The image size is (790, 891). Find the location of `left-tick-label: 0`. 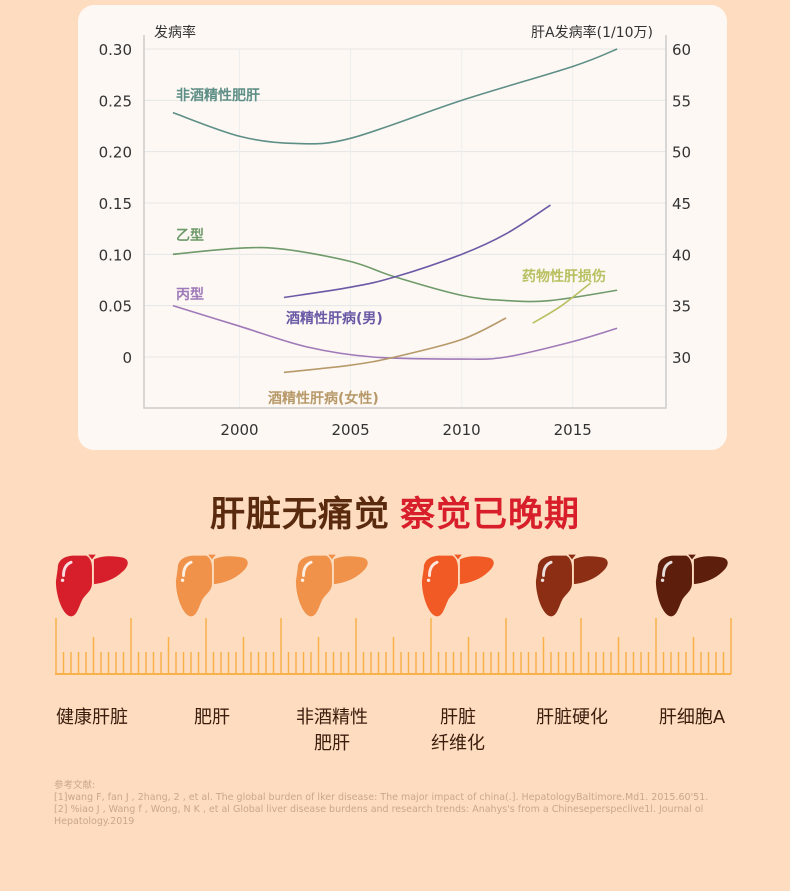

left-tick-label: 0 is located at coordinates (127, 358).